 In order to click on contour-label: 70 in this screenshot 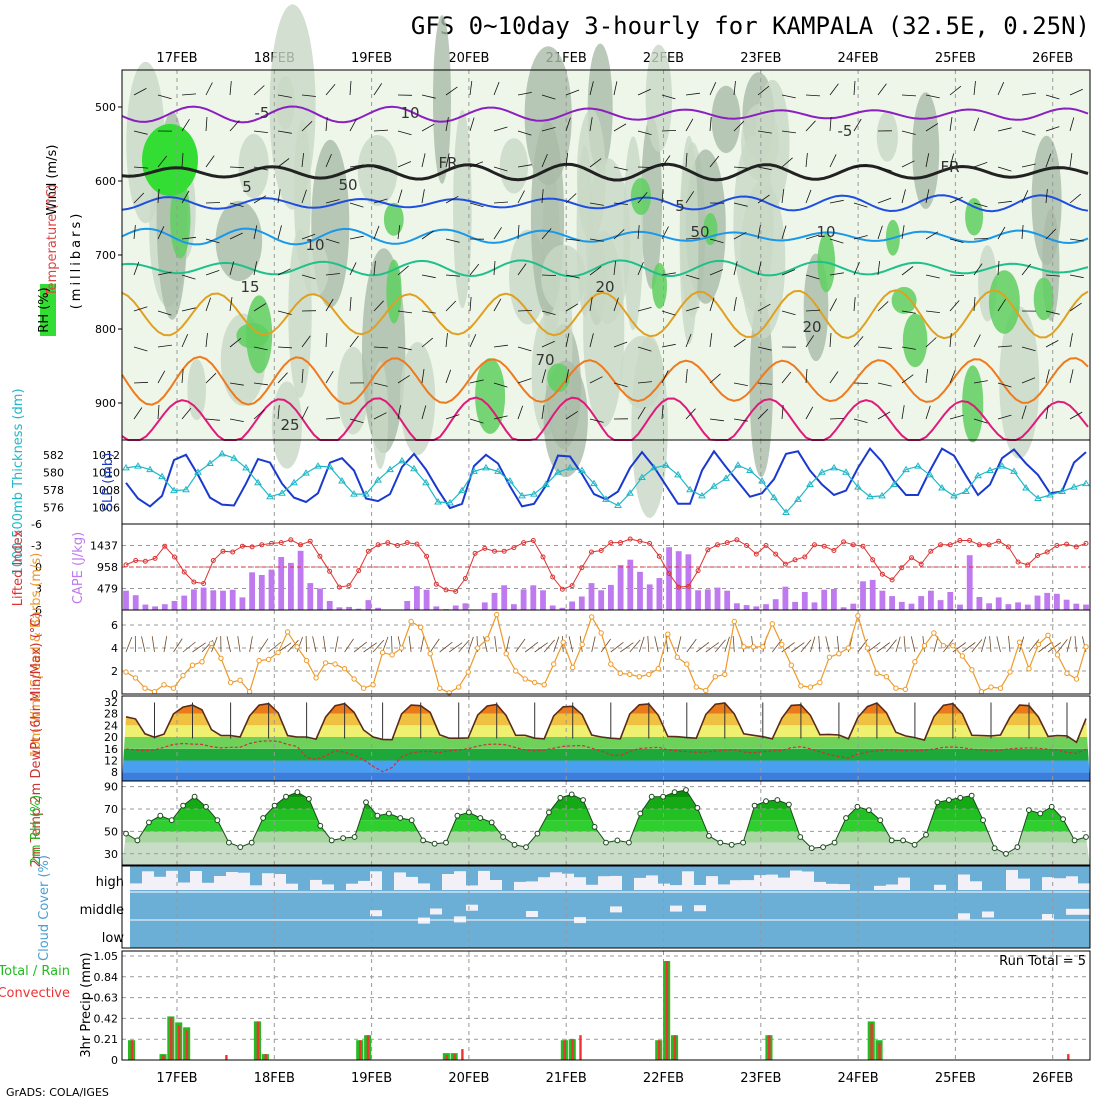, I will do `click(544, 360)`.